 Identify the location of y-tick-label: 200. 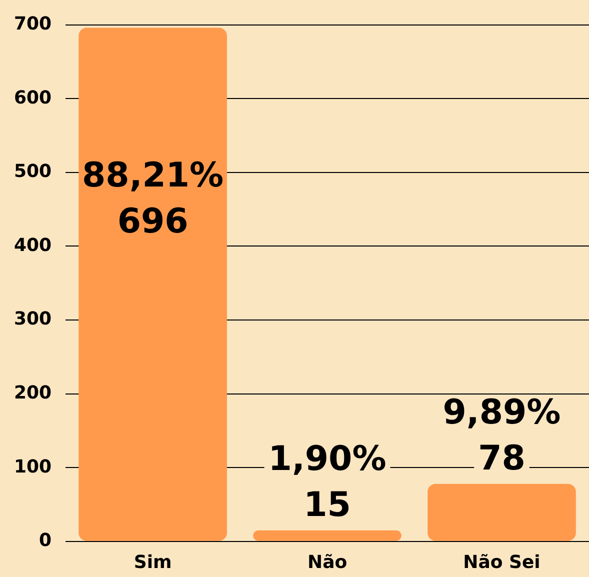
(33, 393).